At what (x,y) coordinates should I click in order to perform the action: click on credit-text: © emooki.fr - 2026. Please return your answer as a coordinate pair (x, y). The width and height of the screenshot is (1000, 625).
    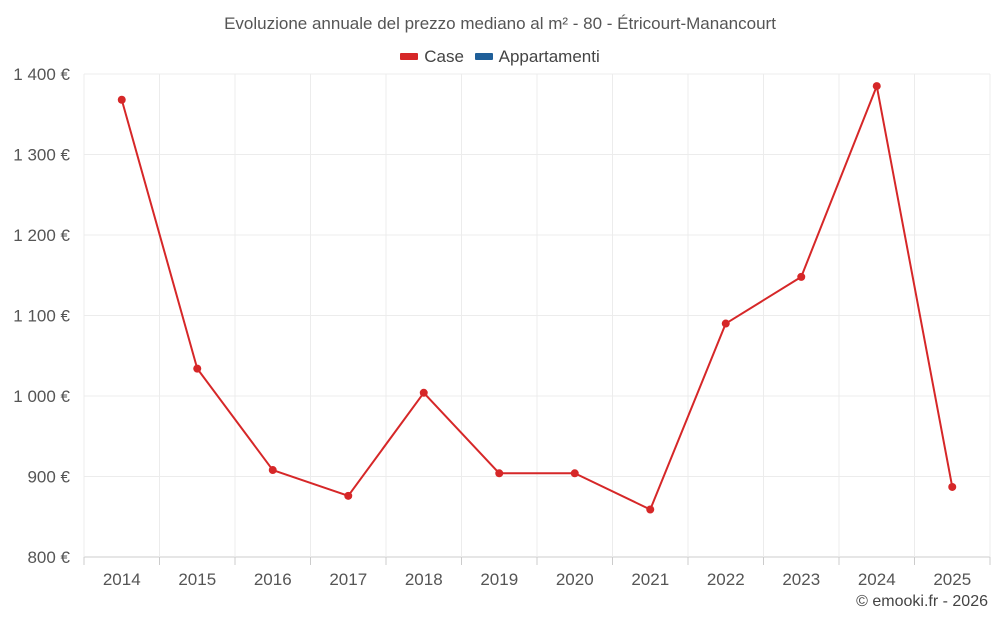
    Looking at the image, I should click on (922, 601).